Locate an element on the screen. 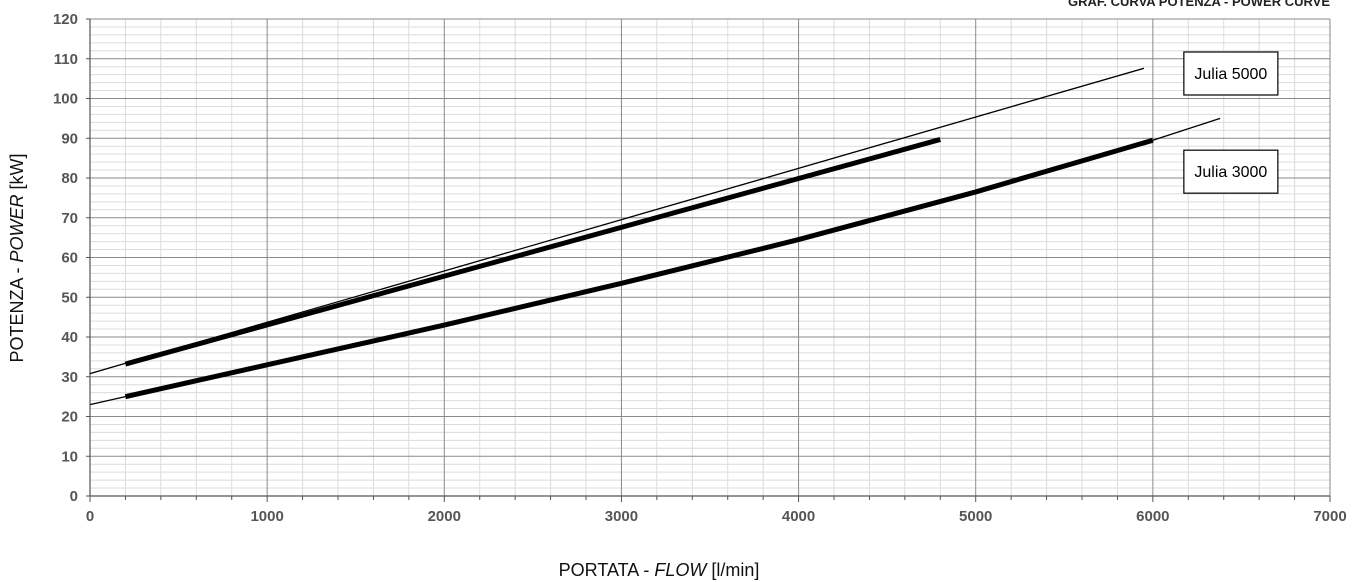  x-tick-label: 5000 is located at coordinates (975, 516).